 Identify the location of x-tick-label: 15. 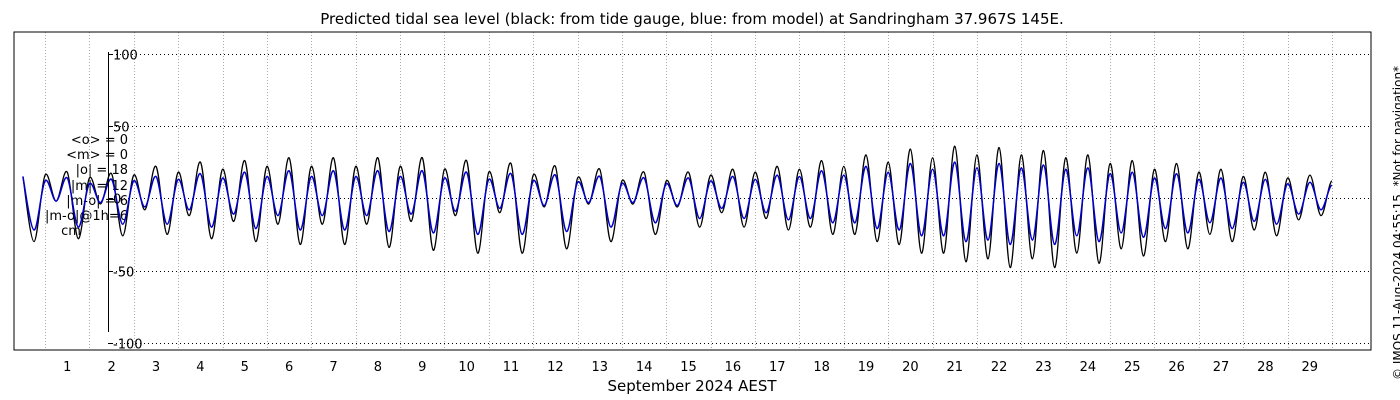
(688, 367).